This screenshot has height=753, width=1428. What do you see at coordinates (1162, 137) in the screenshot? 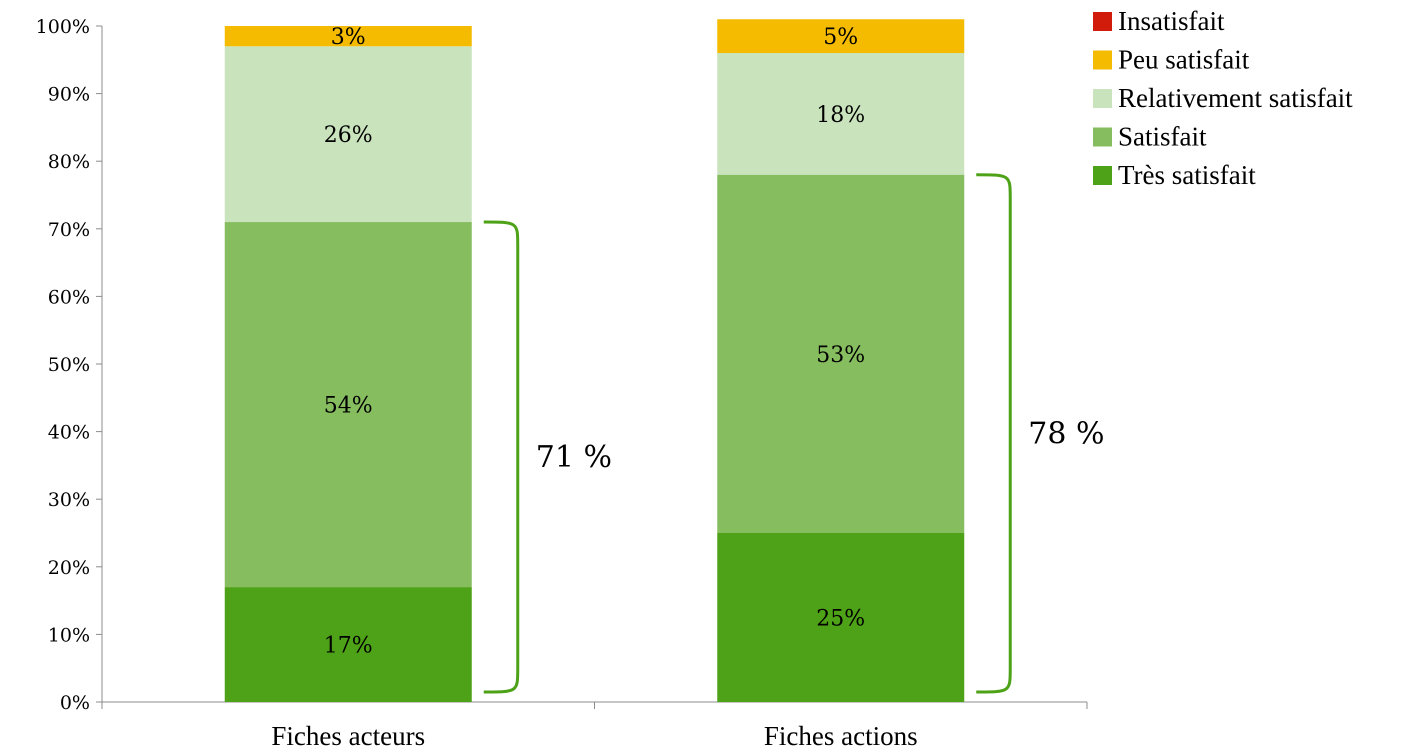
I see `legend-label: Satisfait` at bounding box center [1162, 137].